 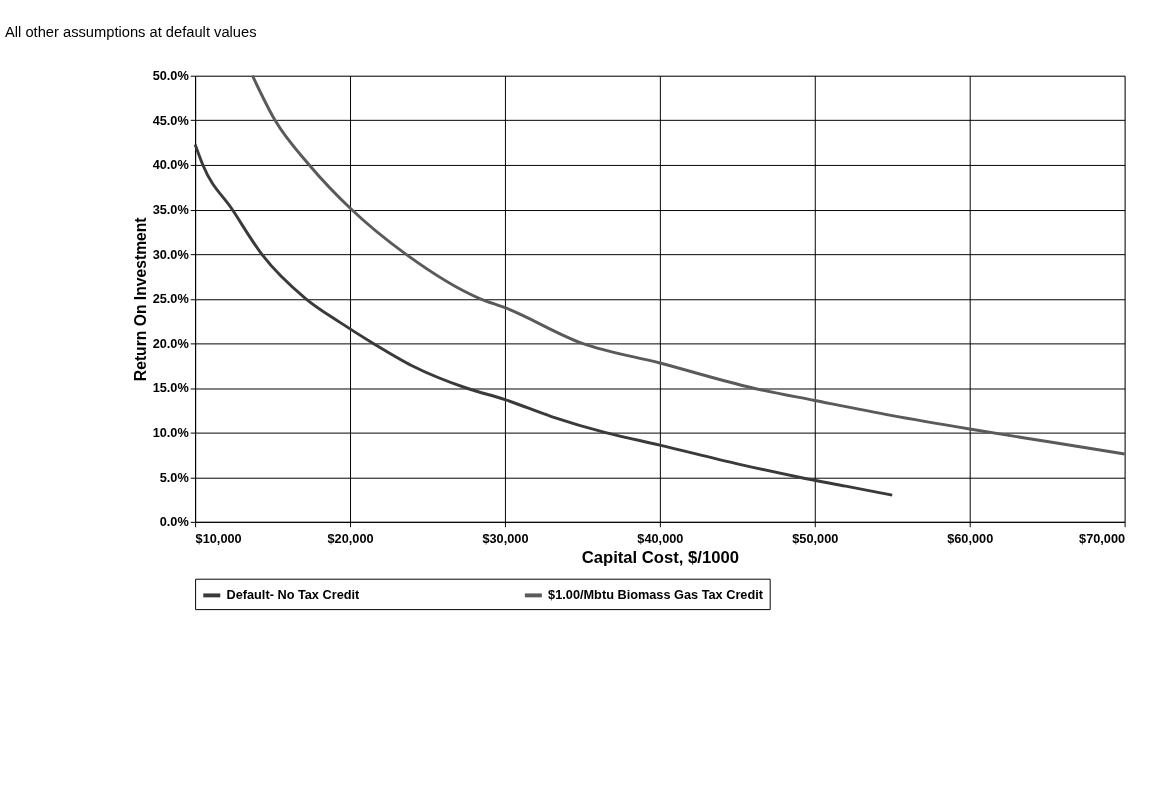 I want to click on y-tick-label: 35.0%, so click(x=170, y=209).